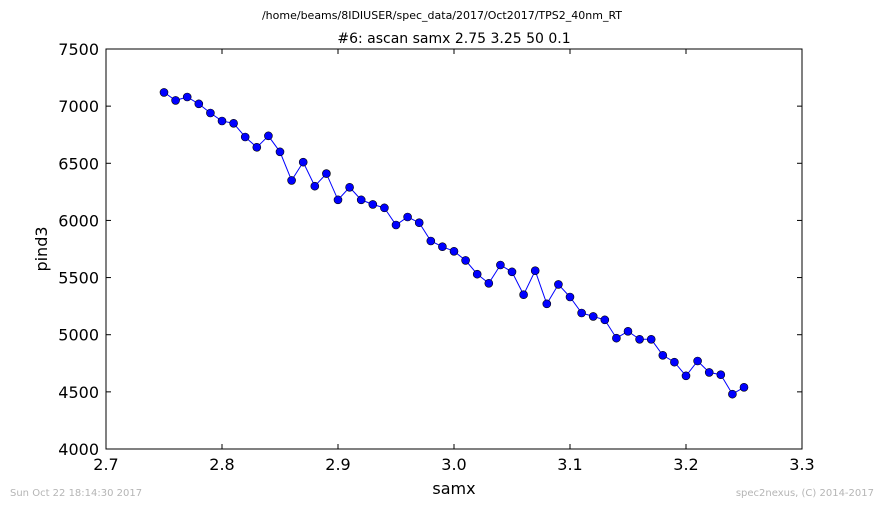 Image resolution: width=884 pixels, height=509 pixels. Describe the element at coordinates (76, 493) in the screenshot. I see `footer-timestamp: Sun Oct 22 18:14:30 2017` at that location.